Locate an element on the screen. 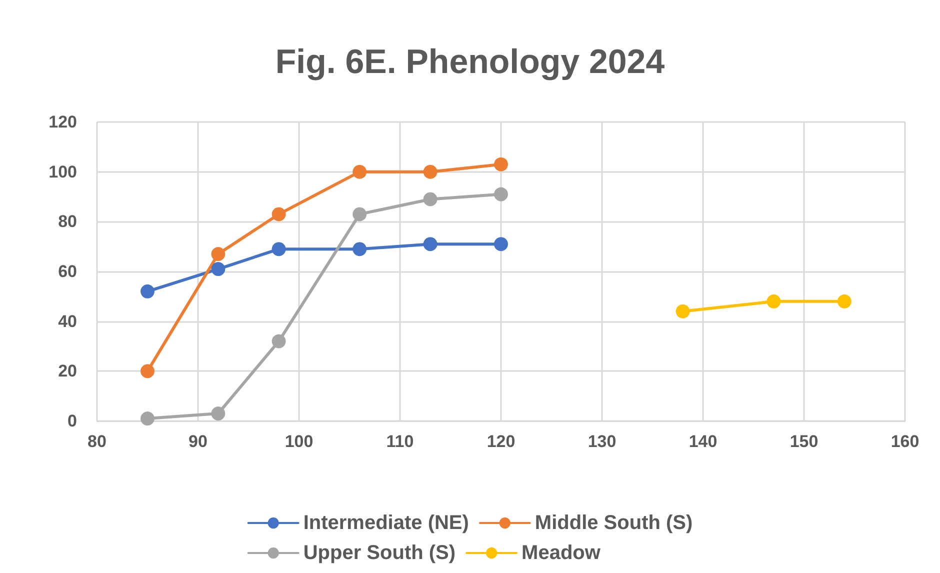  legend-label: Upper South (S) is located at coordinates (379, 553).